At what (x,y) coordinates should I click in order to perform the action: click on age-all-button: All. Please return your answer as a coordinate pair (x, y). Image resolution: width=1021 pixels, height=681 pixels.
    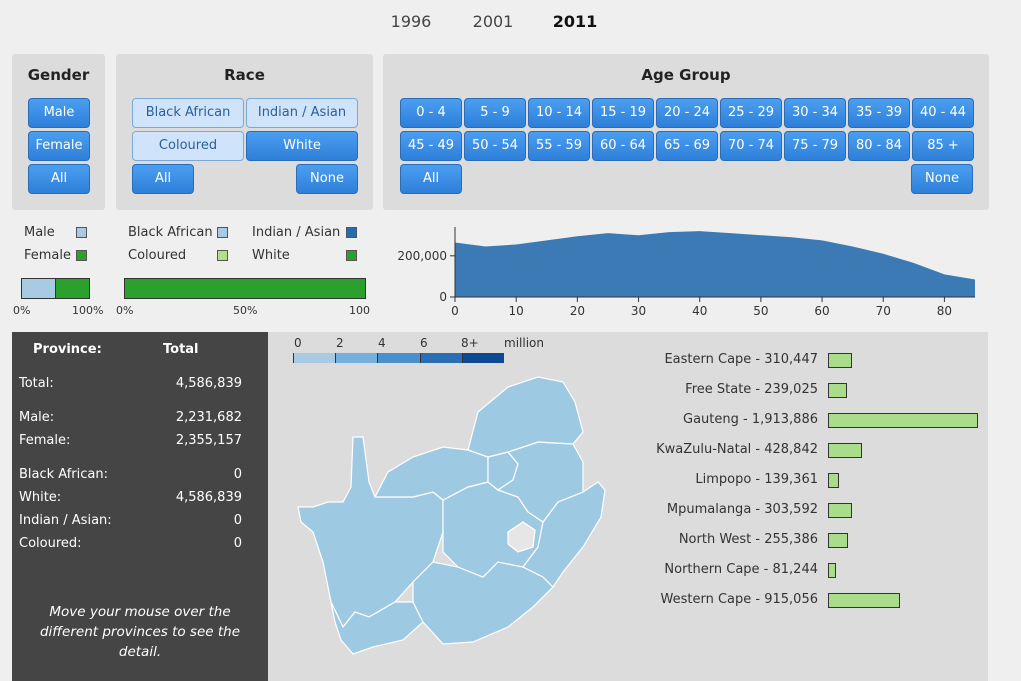
    Looking at the image, I should click on (431, 179).